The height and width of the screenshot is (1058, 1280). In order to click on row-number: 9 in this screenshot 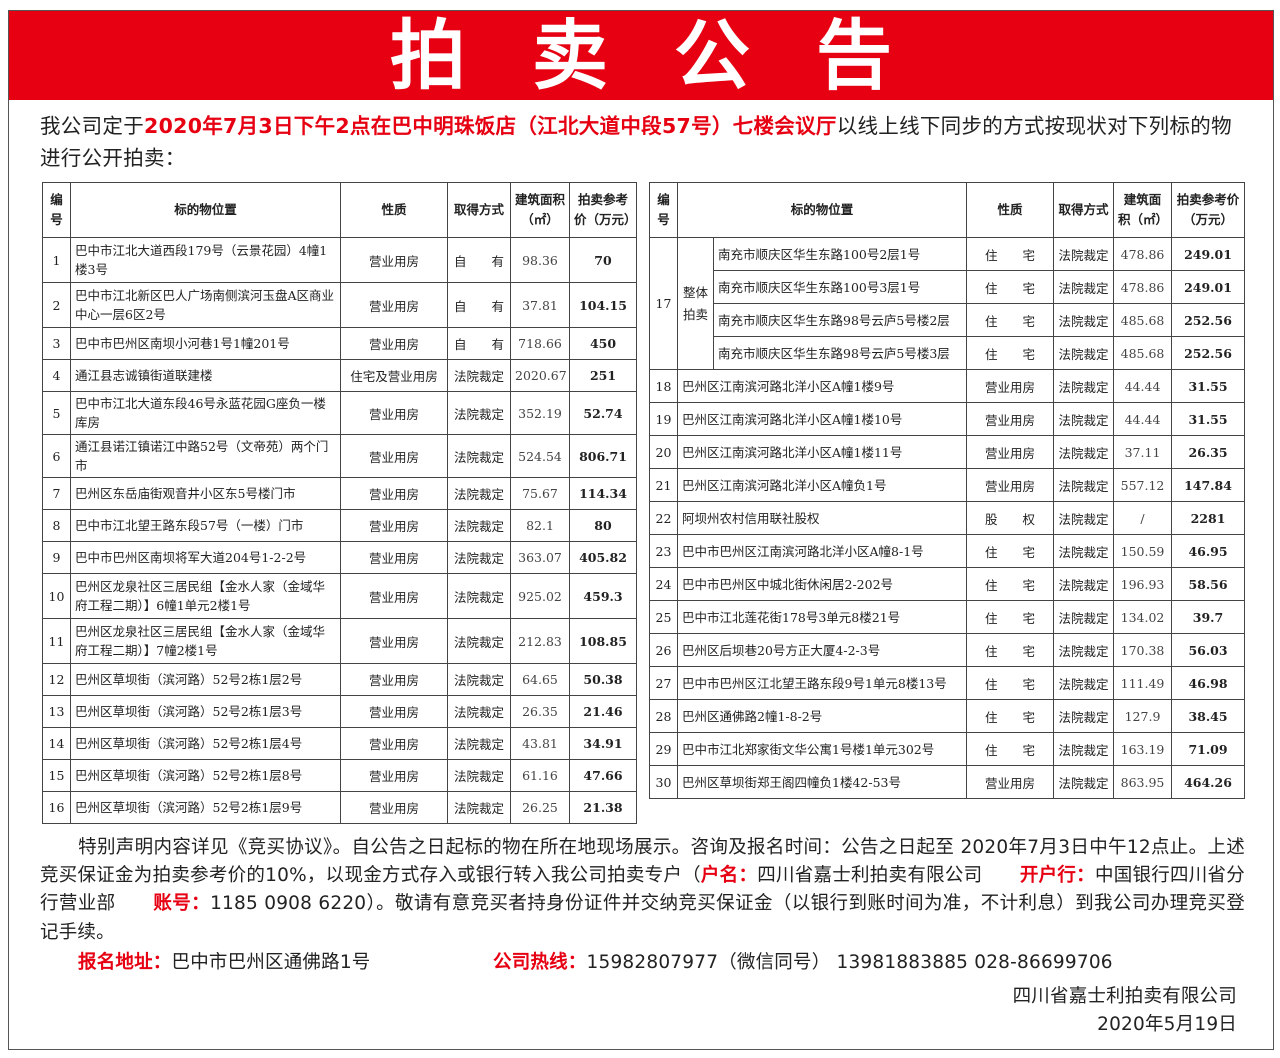, I will do `click(56, 557)`.